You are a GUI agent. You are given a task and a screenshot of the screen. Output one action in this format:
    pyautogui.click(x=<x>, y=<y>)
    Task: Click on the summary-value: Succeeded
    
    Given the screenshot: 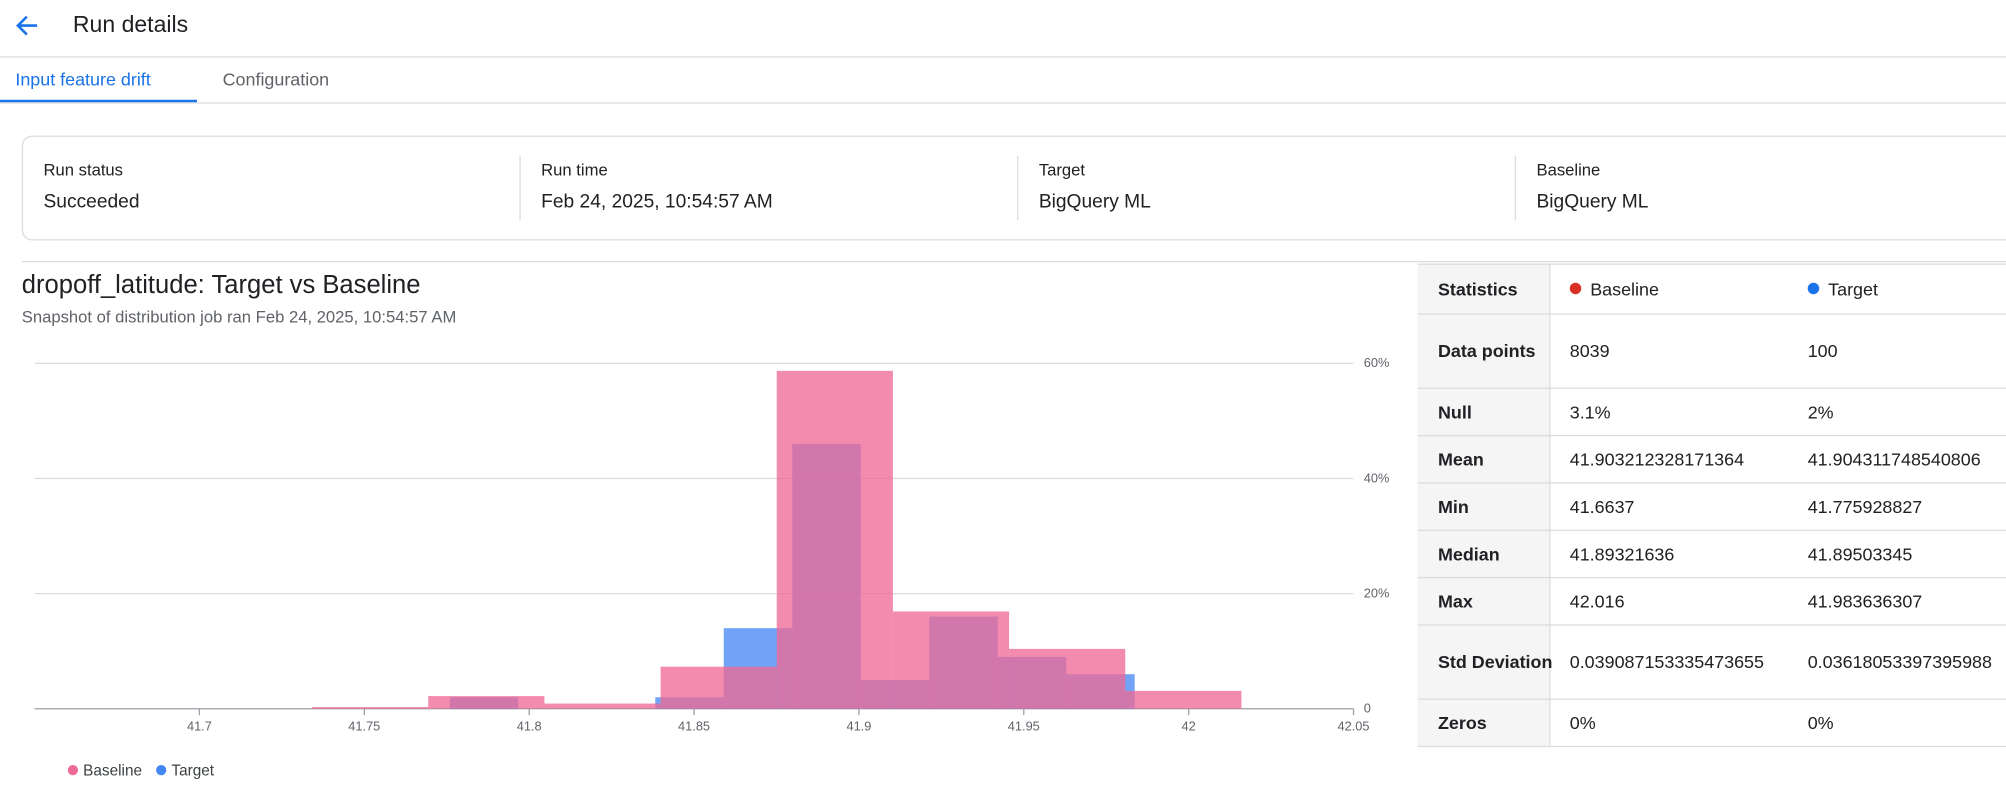 What is the action you would take?
    pyautogui.click(x=91, y=201)
    